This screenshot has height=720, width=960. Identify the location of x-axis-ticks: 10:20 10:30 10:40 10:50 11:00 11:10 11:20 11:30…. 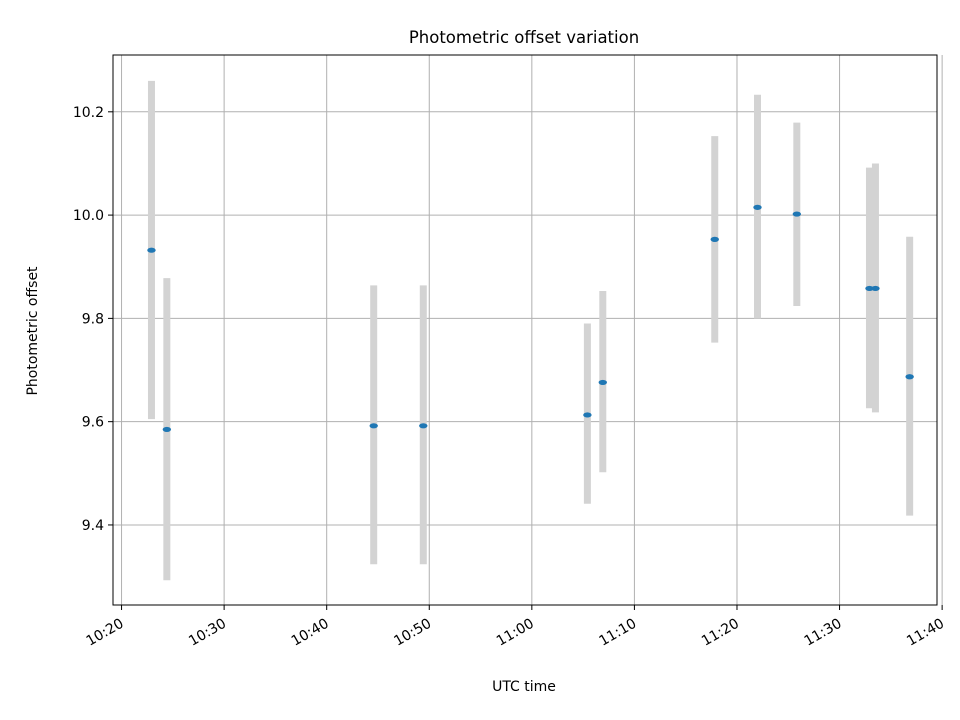
(515, 627).